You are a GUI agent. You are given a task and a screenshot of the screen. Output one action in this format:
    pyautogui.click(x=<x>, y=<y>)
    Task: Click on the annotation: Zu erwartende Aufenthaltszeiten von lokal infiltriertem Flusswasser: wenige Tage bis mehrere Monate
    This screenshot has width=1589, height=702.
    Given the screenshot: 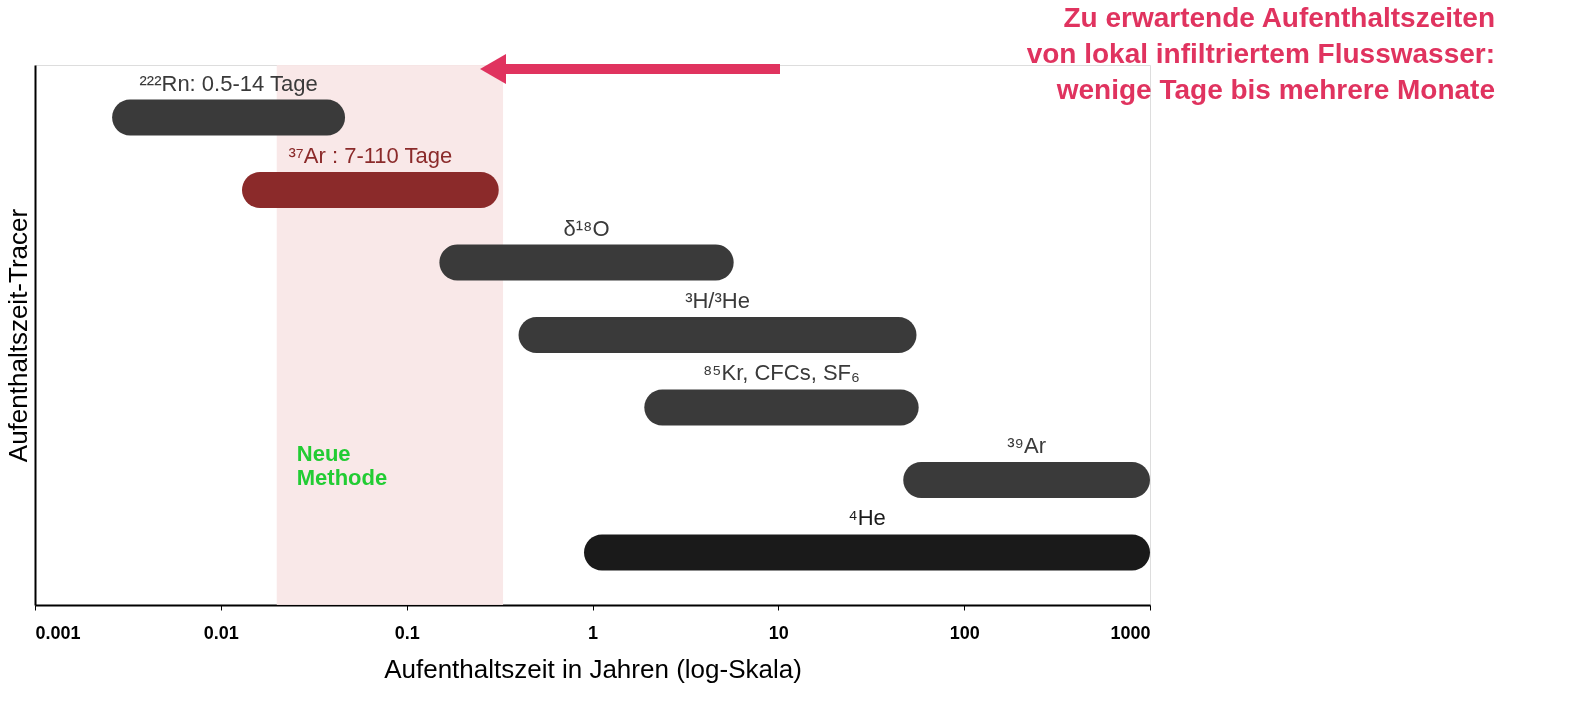 What is the action you would take?
    pyautogui.click(x=1260, y=53)
    